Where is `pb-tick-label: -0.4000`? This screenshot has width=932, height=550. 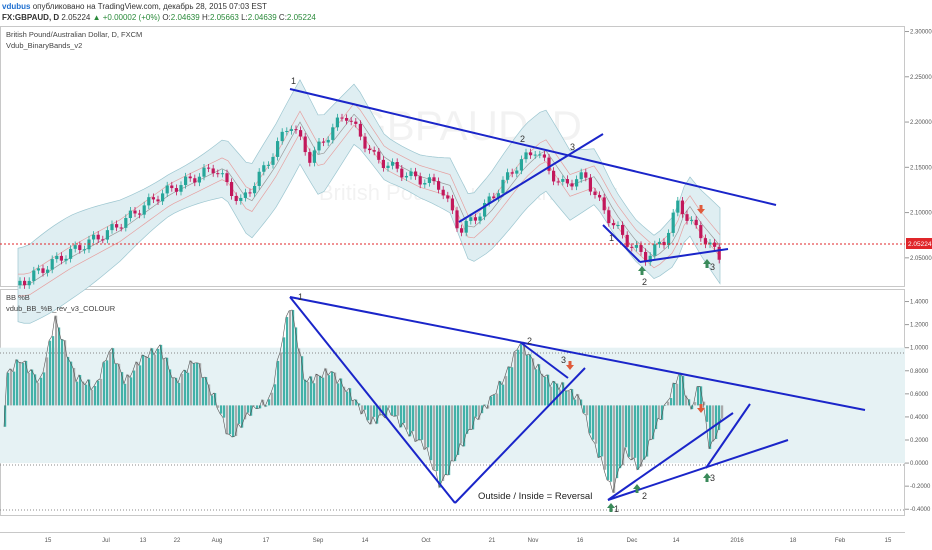
pb-tick-label: -0.4000 is located at coordinates (920, 510).